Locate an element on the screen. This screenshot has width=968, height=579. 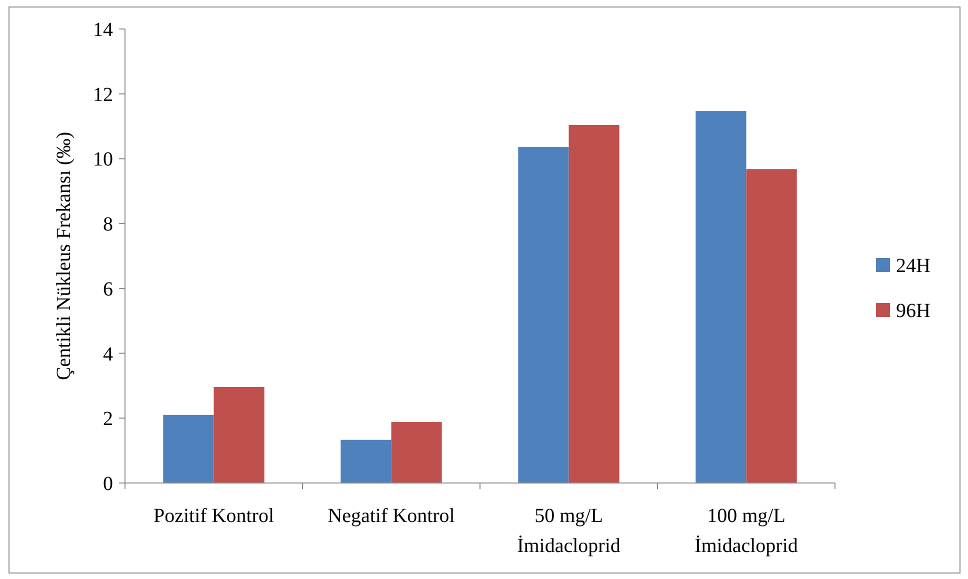
x-tick-label: 100 mg/L İmidacloprid is located at coordinates (746, 531).